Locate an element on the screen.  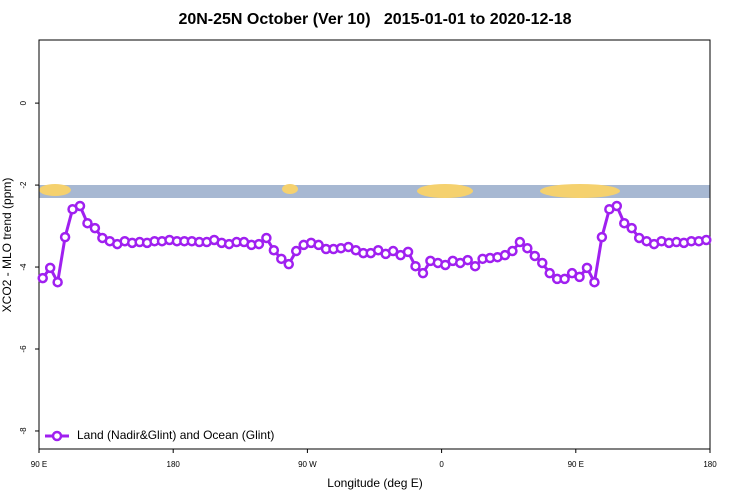
y-tick-label: -6 is located at coordinates (23, 349).